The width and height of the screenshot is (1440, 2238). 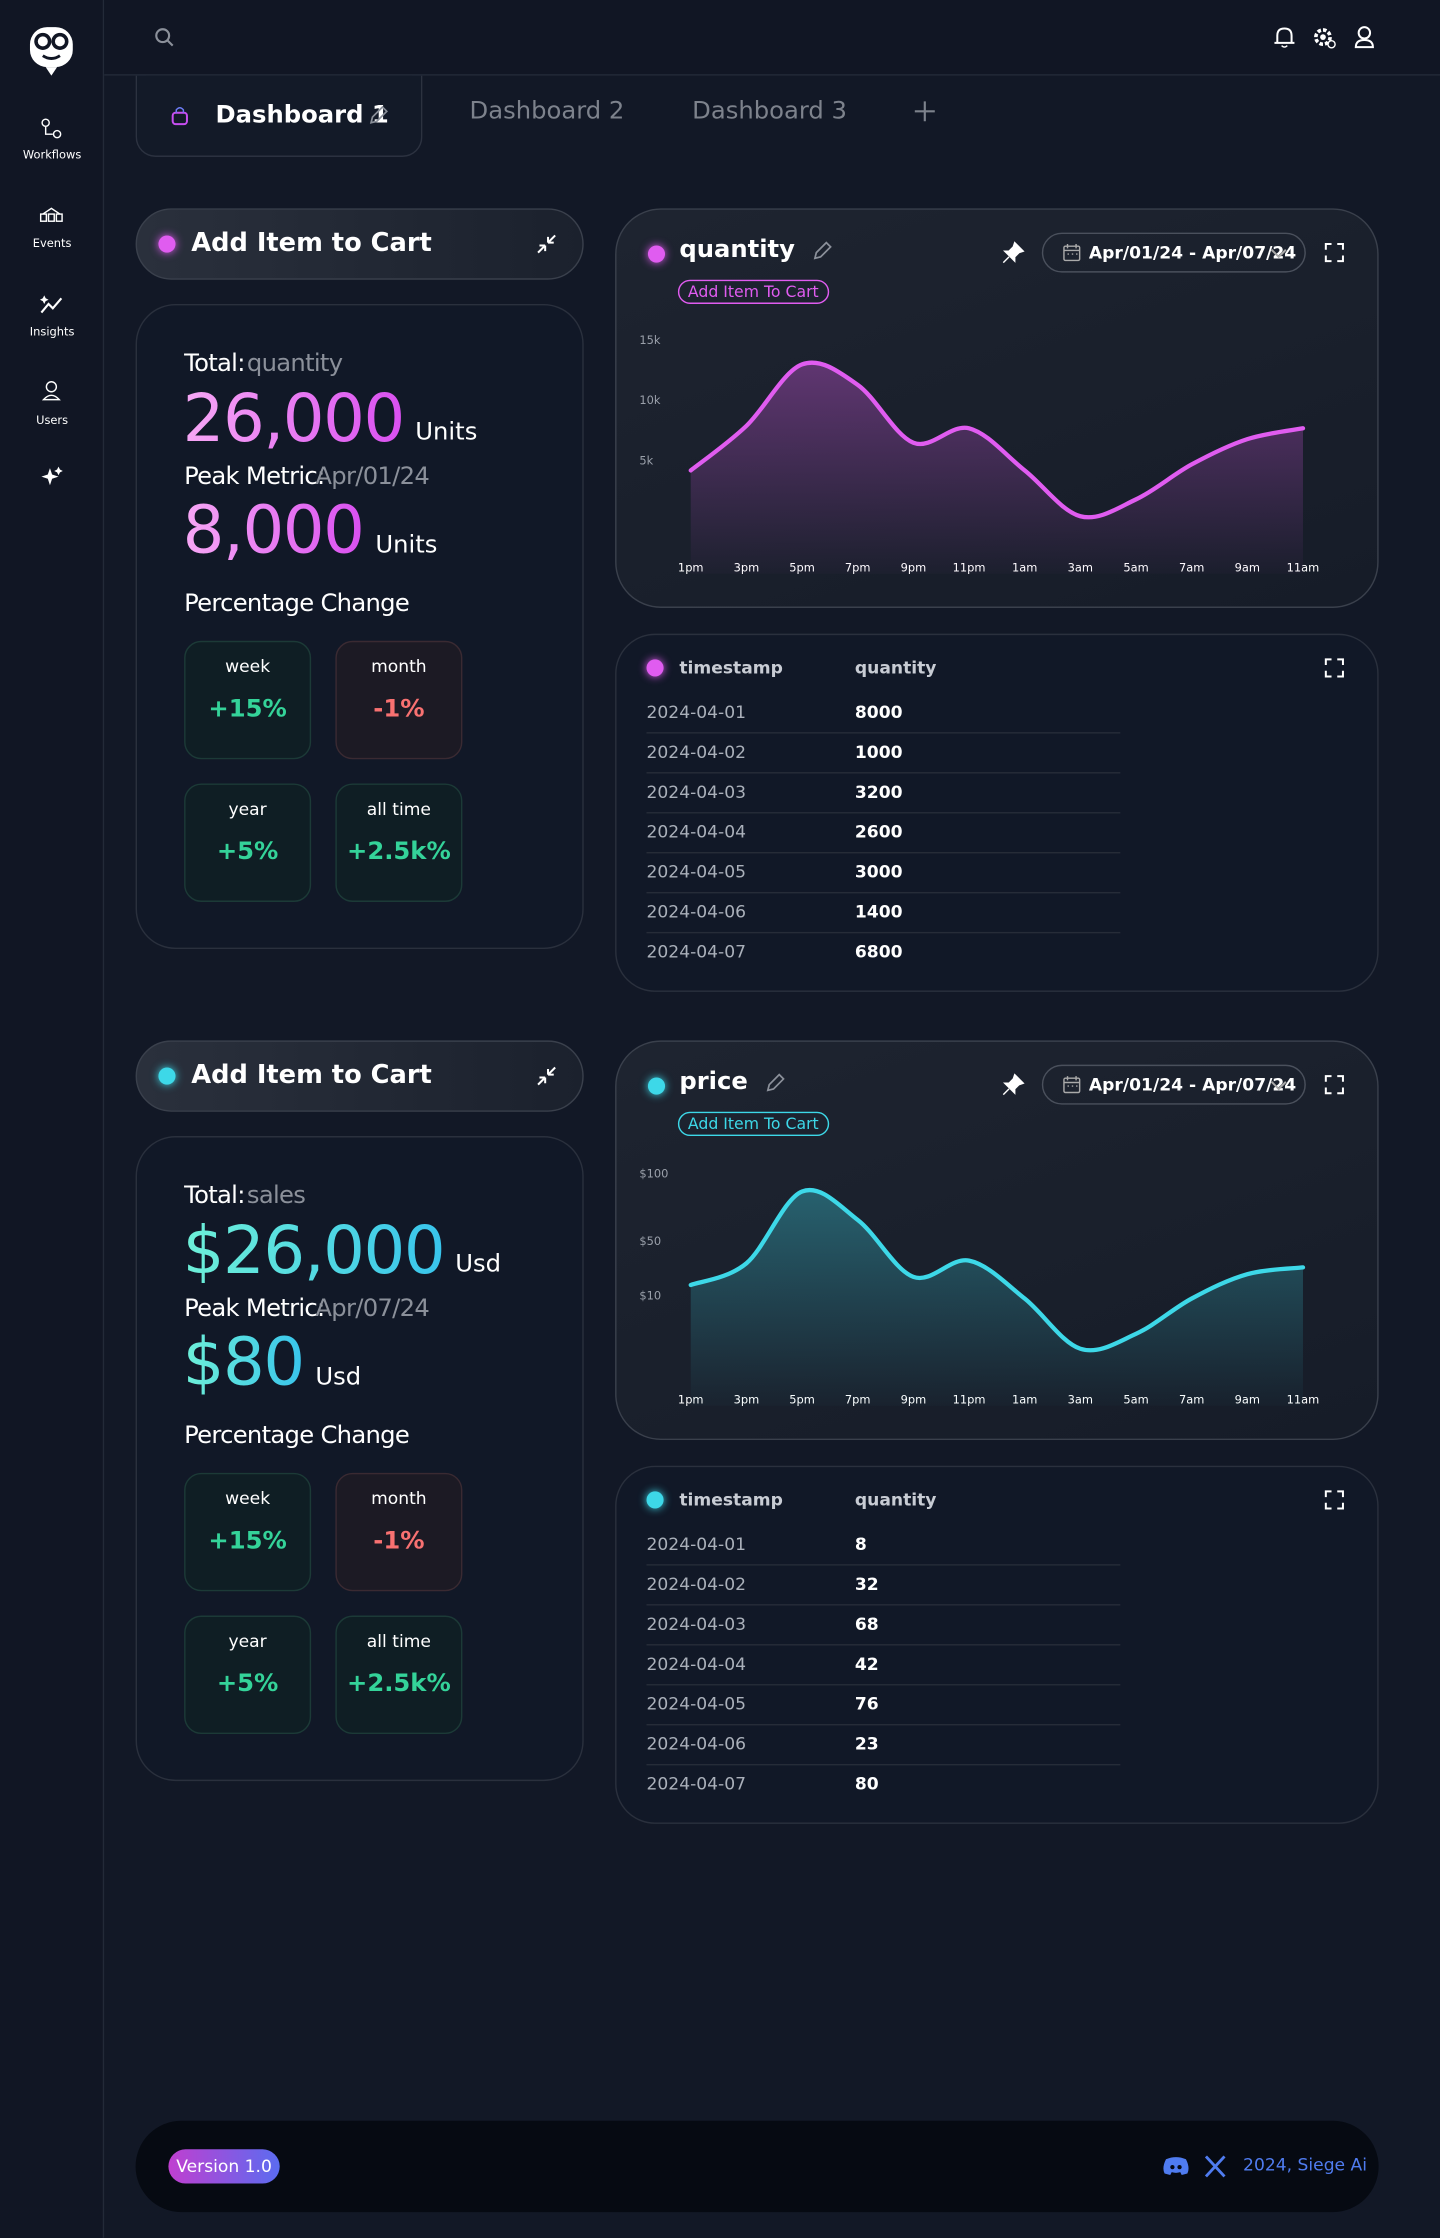 What do you see at coordinates (1324, 38) in the screenshot?
I see `settings-icon` at bounding box center [1324, 38].